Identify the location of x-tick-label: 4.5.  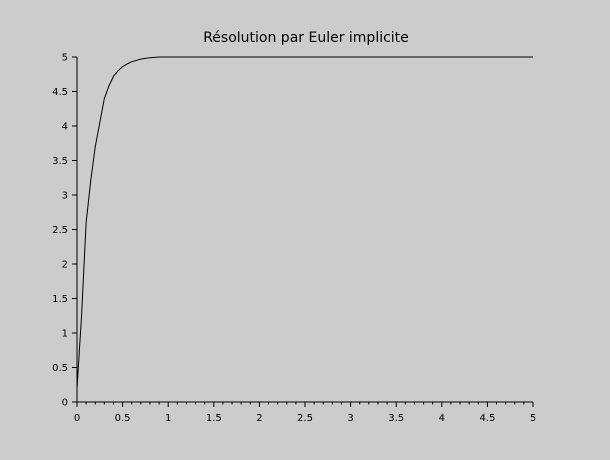
(487, 418).